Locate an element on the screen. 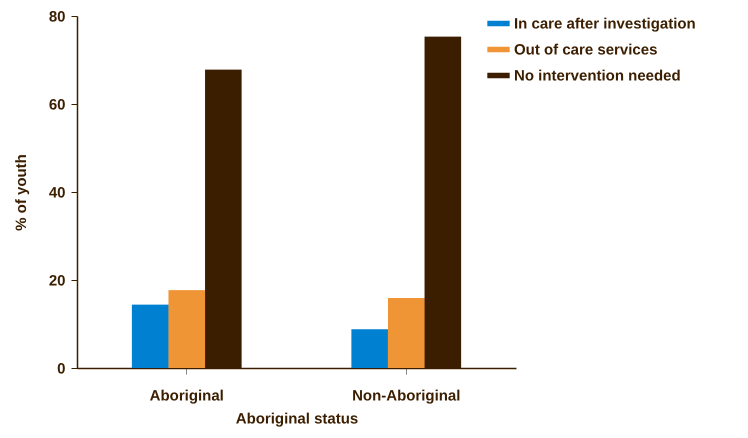  y-tick-label: 80 is located at coordinates (57, 17).